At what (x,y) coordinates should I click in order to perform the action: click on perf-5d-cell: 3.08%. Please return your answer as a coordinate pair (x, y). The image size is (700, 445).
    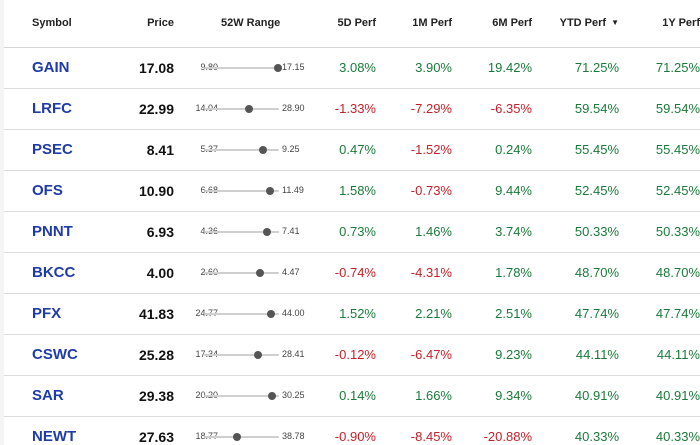
    Looking at the image, I should click on (350, 68).